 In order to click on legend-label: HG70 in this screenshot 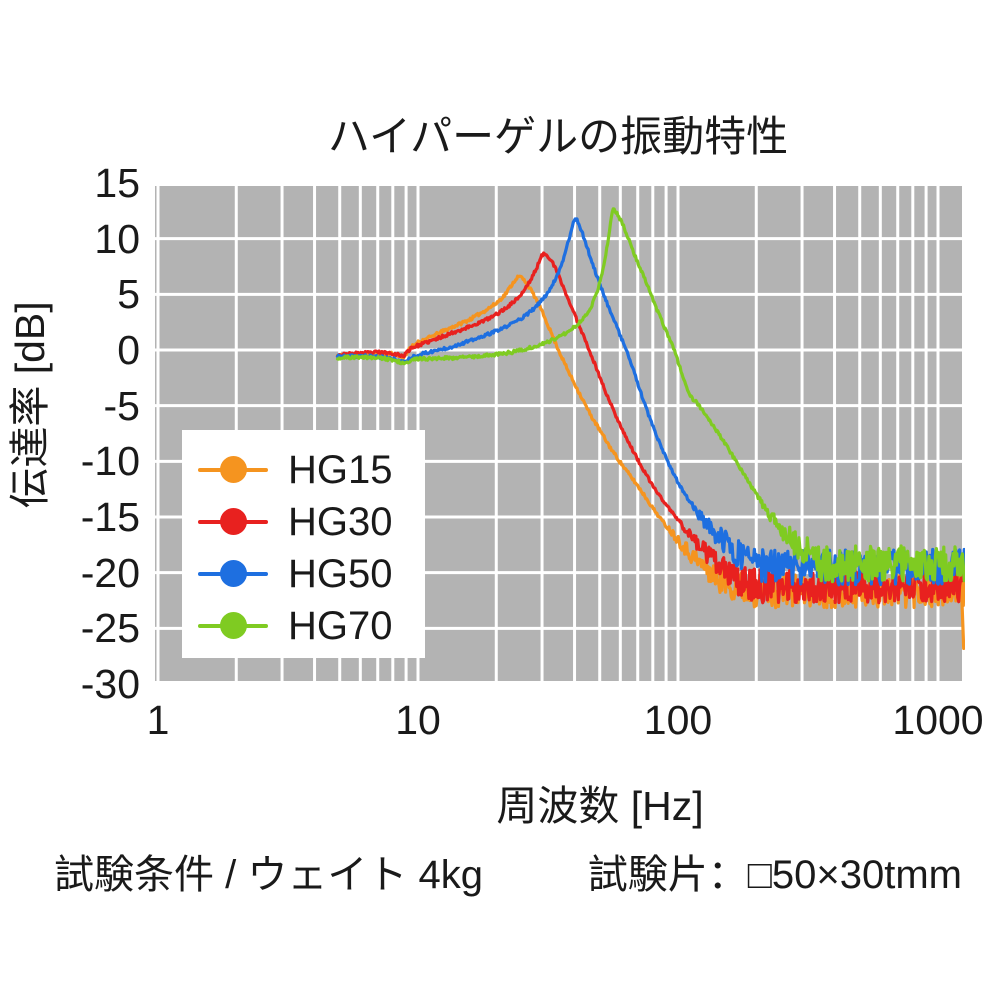, I will do `click(340, 626)`.